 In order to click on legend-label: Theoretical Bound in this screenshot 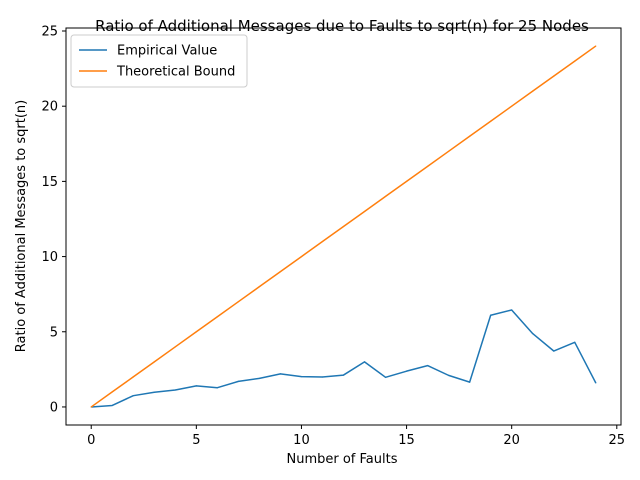, I will do `click(175, 72)`.